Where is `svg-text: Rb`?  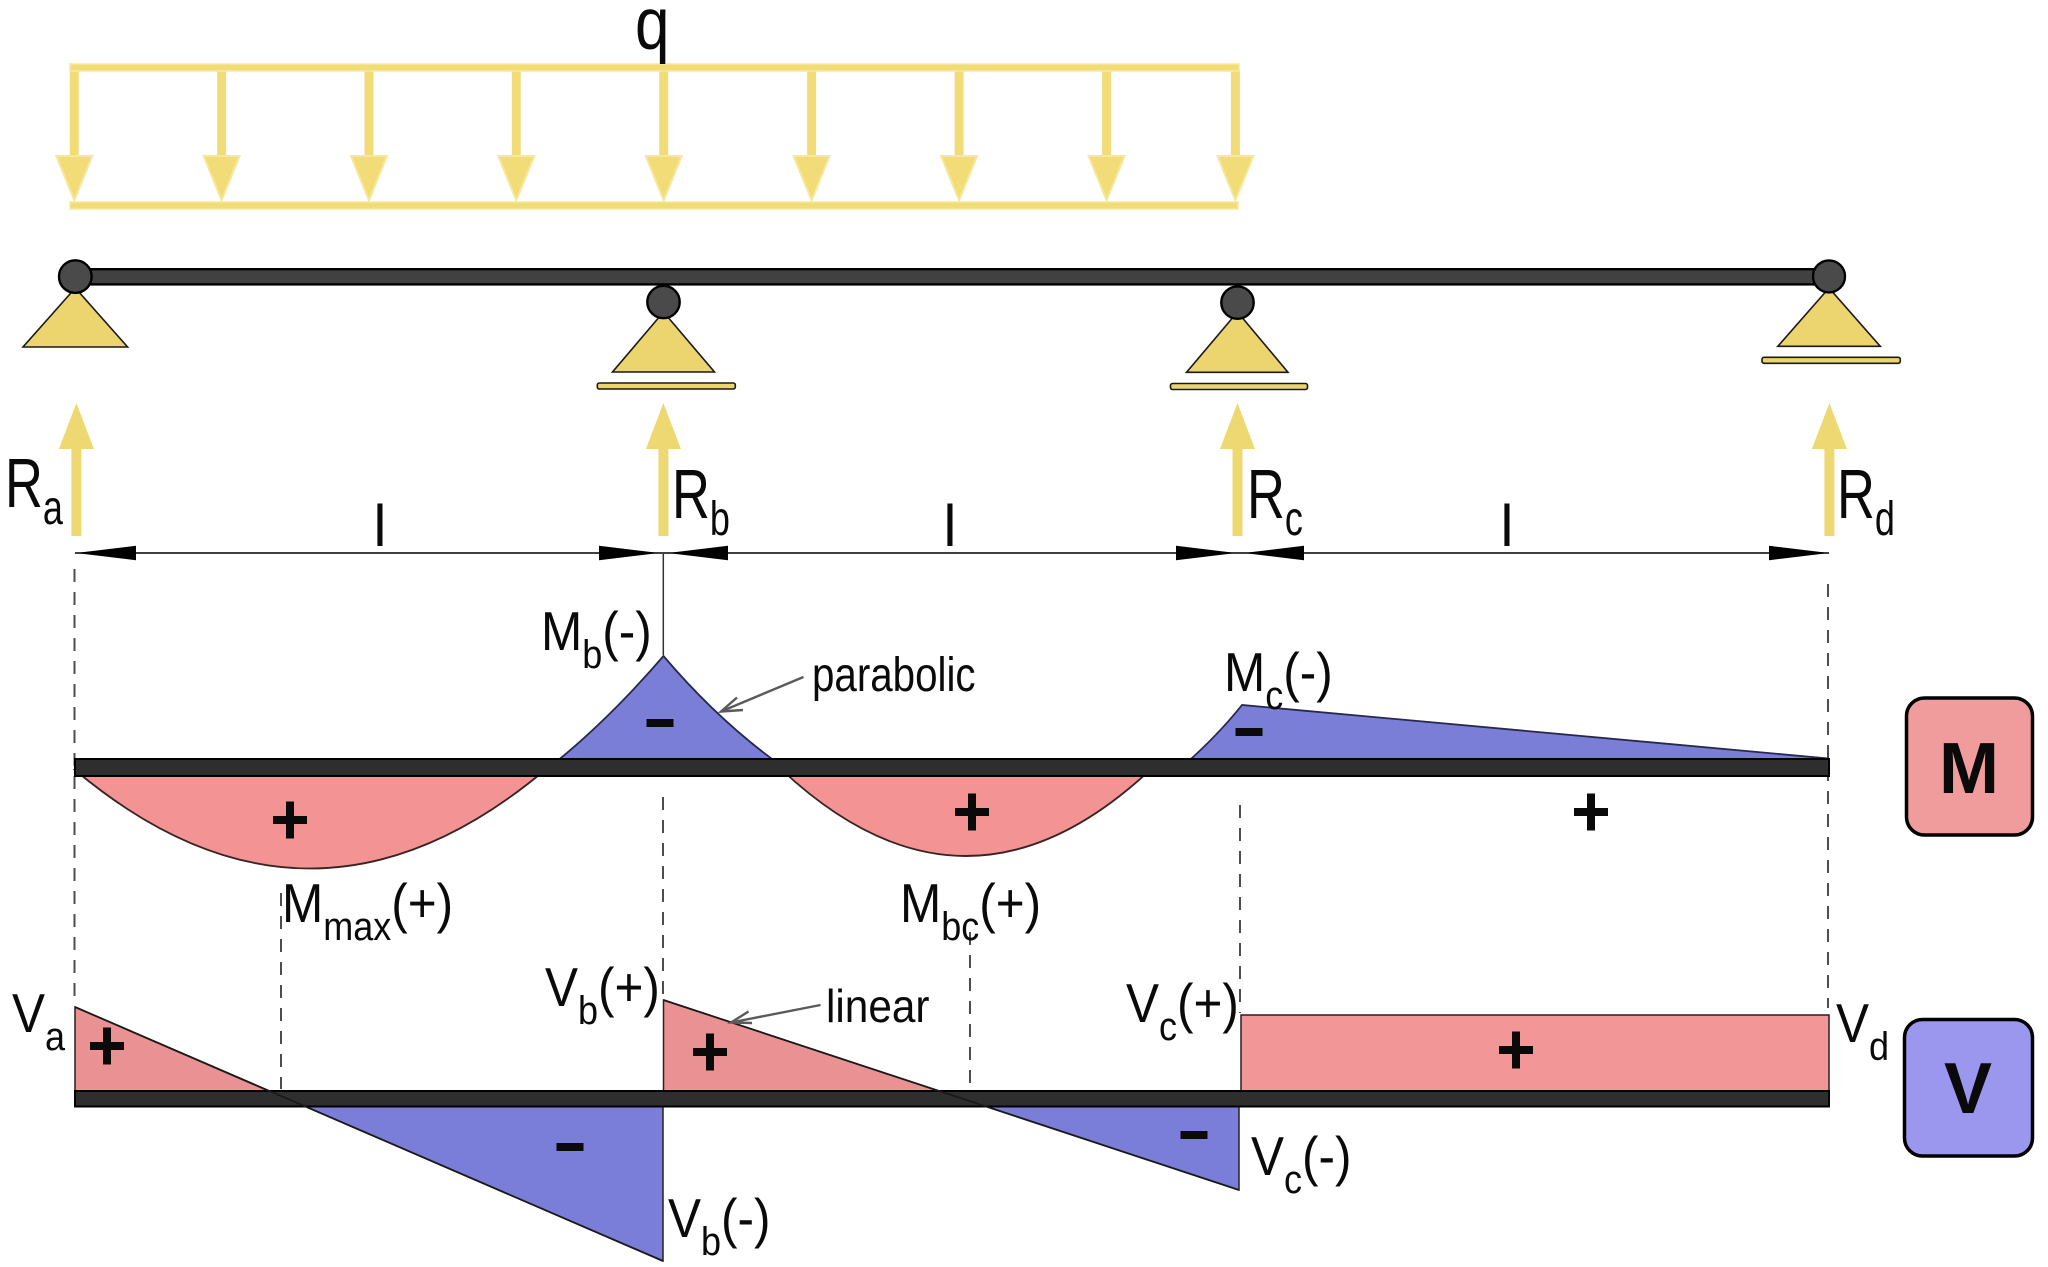 svg-text: Rb is located at coordinates (701, 500).